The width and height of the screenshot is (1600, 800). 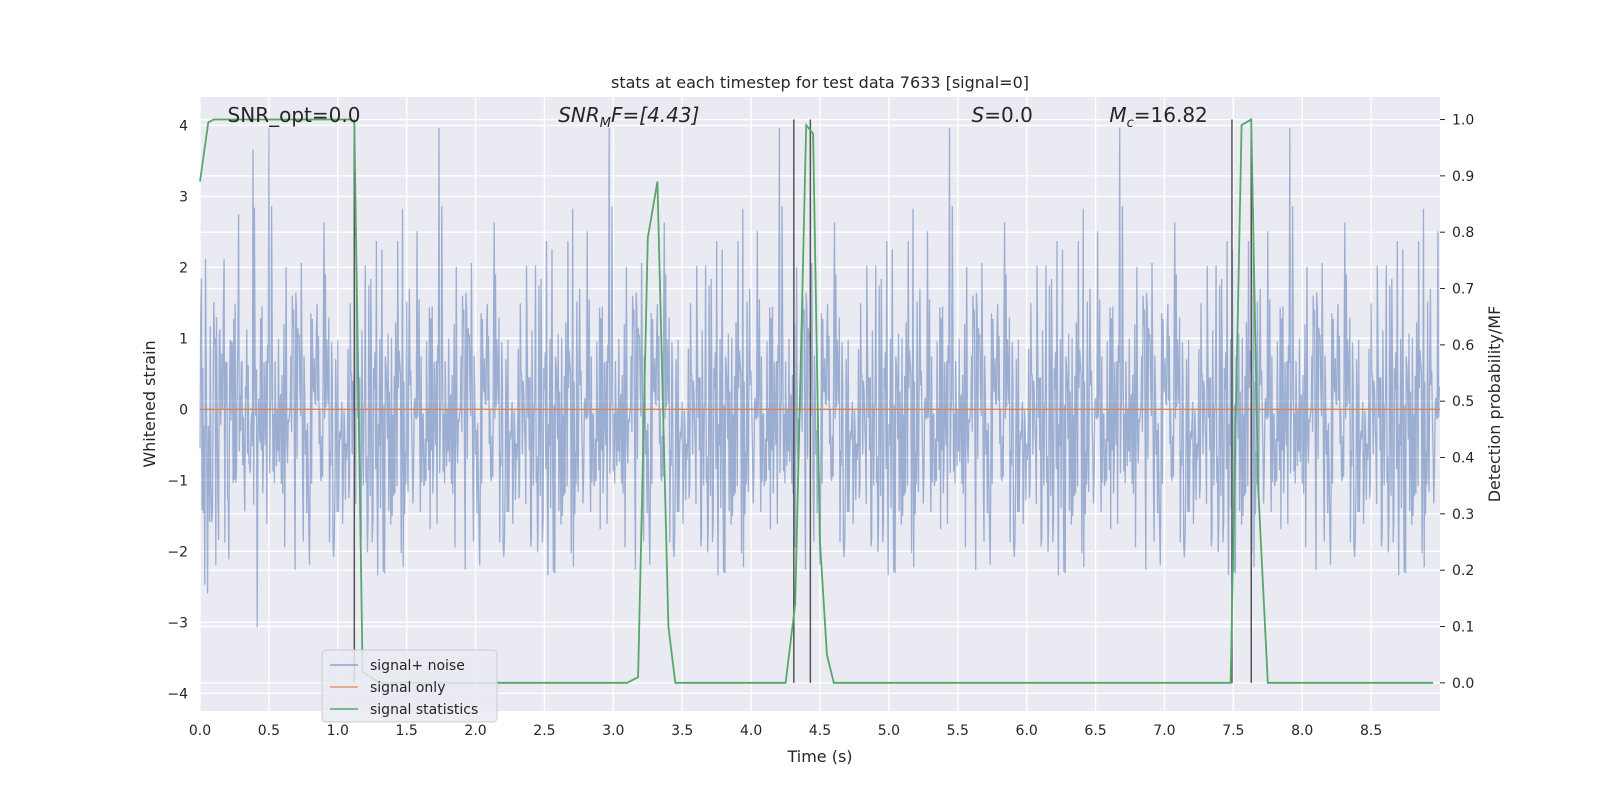 I want to click on y-right-tick-label: 0.3, so click(x=1463, y=515).